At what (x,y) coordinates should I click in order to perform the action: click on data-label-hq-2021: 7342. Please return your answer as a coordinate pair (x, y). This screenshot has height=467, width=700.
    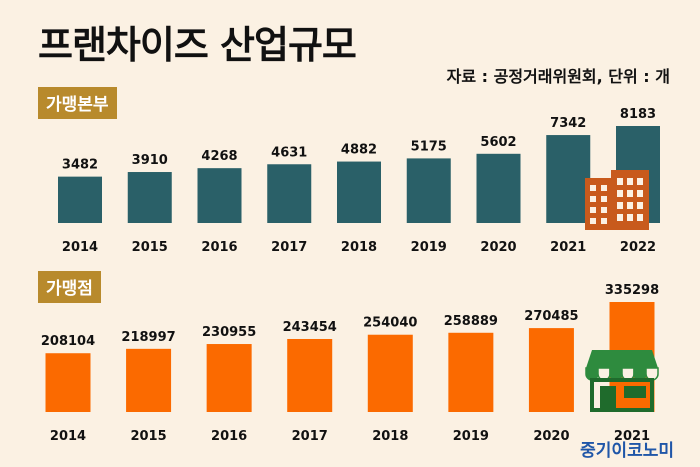
    Looking at the image, I should click on (568, 123).